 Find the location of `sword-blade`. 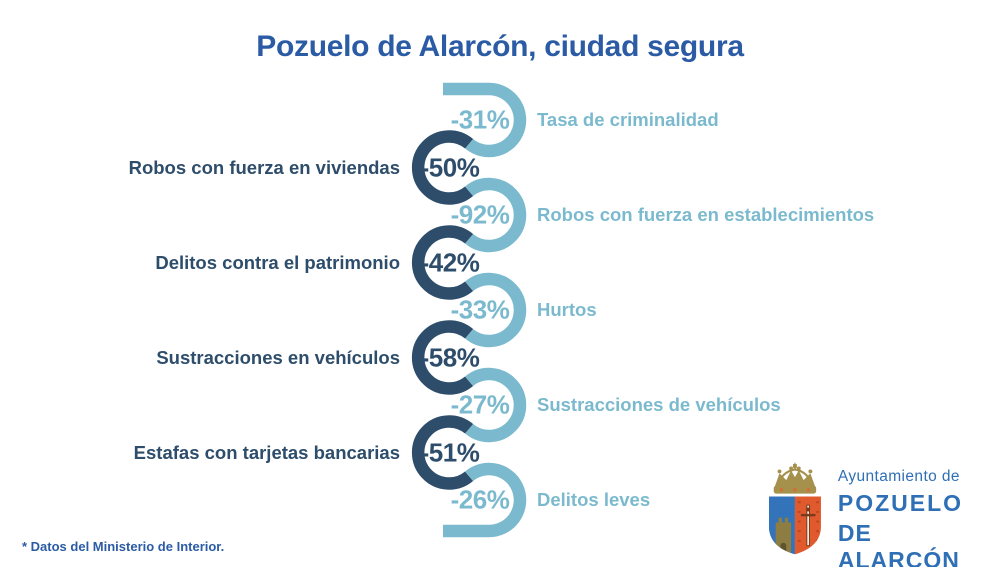

sword-blade is located at coordinates (808, 525).